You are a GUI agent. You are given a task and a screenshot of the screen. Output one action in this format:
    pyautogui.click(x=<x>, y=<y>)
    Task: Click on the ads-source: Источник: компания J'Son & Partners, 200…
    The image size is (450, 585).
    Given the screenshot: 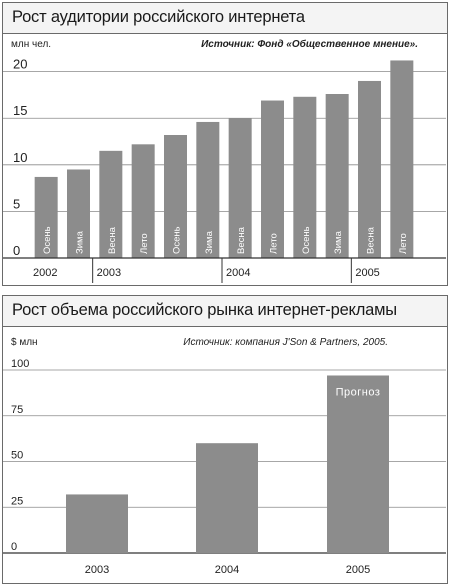 What is the action you would take?
    pyautogui.click(x=285, y=342)
    